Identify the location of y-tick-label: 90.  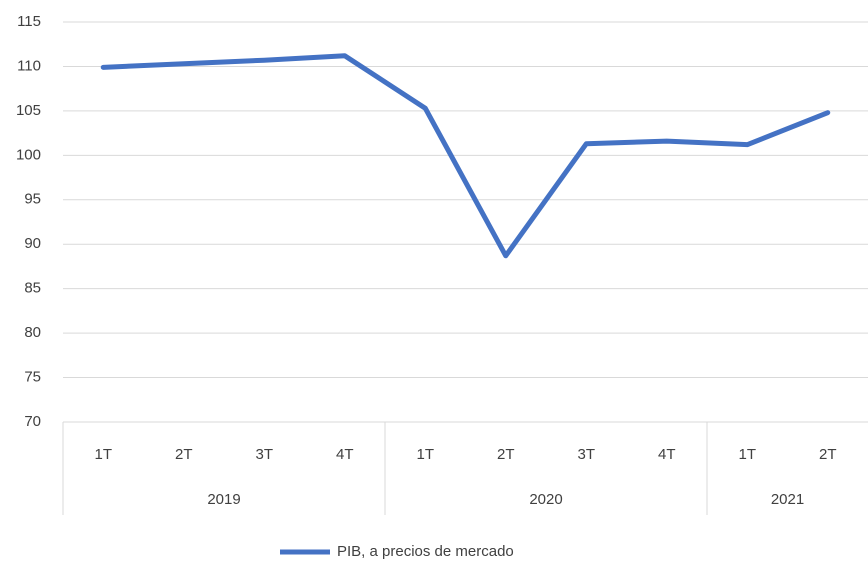
(32, 243).